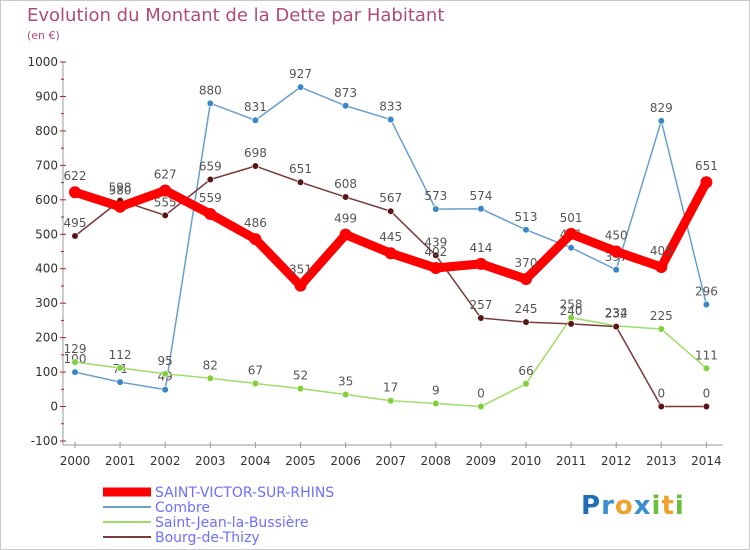 This screenshot has width=750, height=550. What do you see at coordinates (345, 184) in the screenshot?
I see `data-label: 608` at bounding box center [345, 184].